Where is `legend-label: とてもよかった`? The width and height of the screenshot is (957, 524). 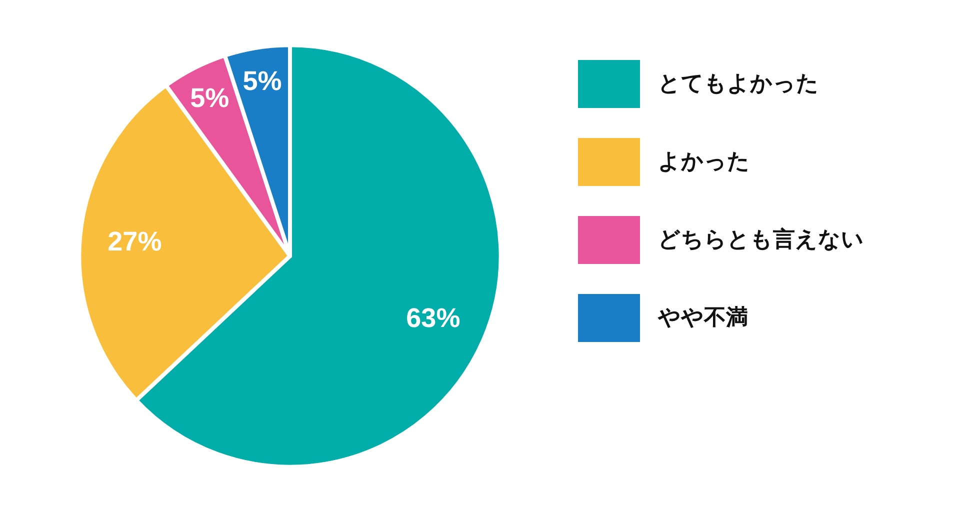
legend-label: とてもよかった is located at coordinates (738, 84).